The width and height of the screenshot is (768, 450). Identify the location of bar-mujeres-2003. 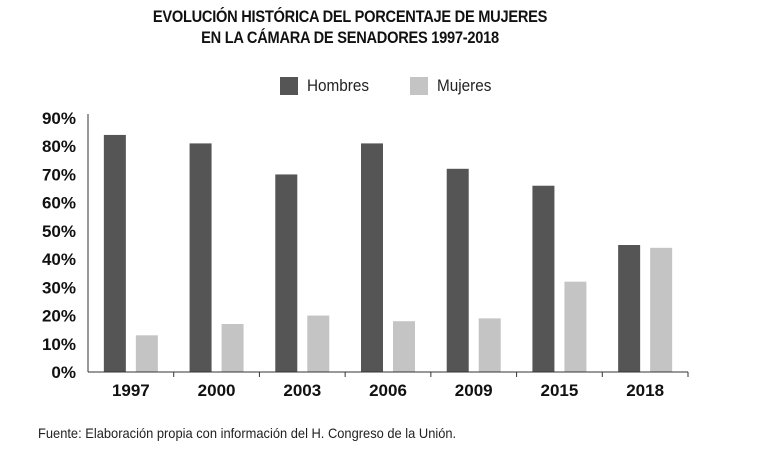
(318, 343).